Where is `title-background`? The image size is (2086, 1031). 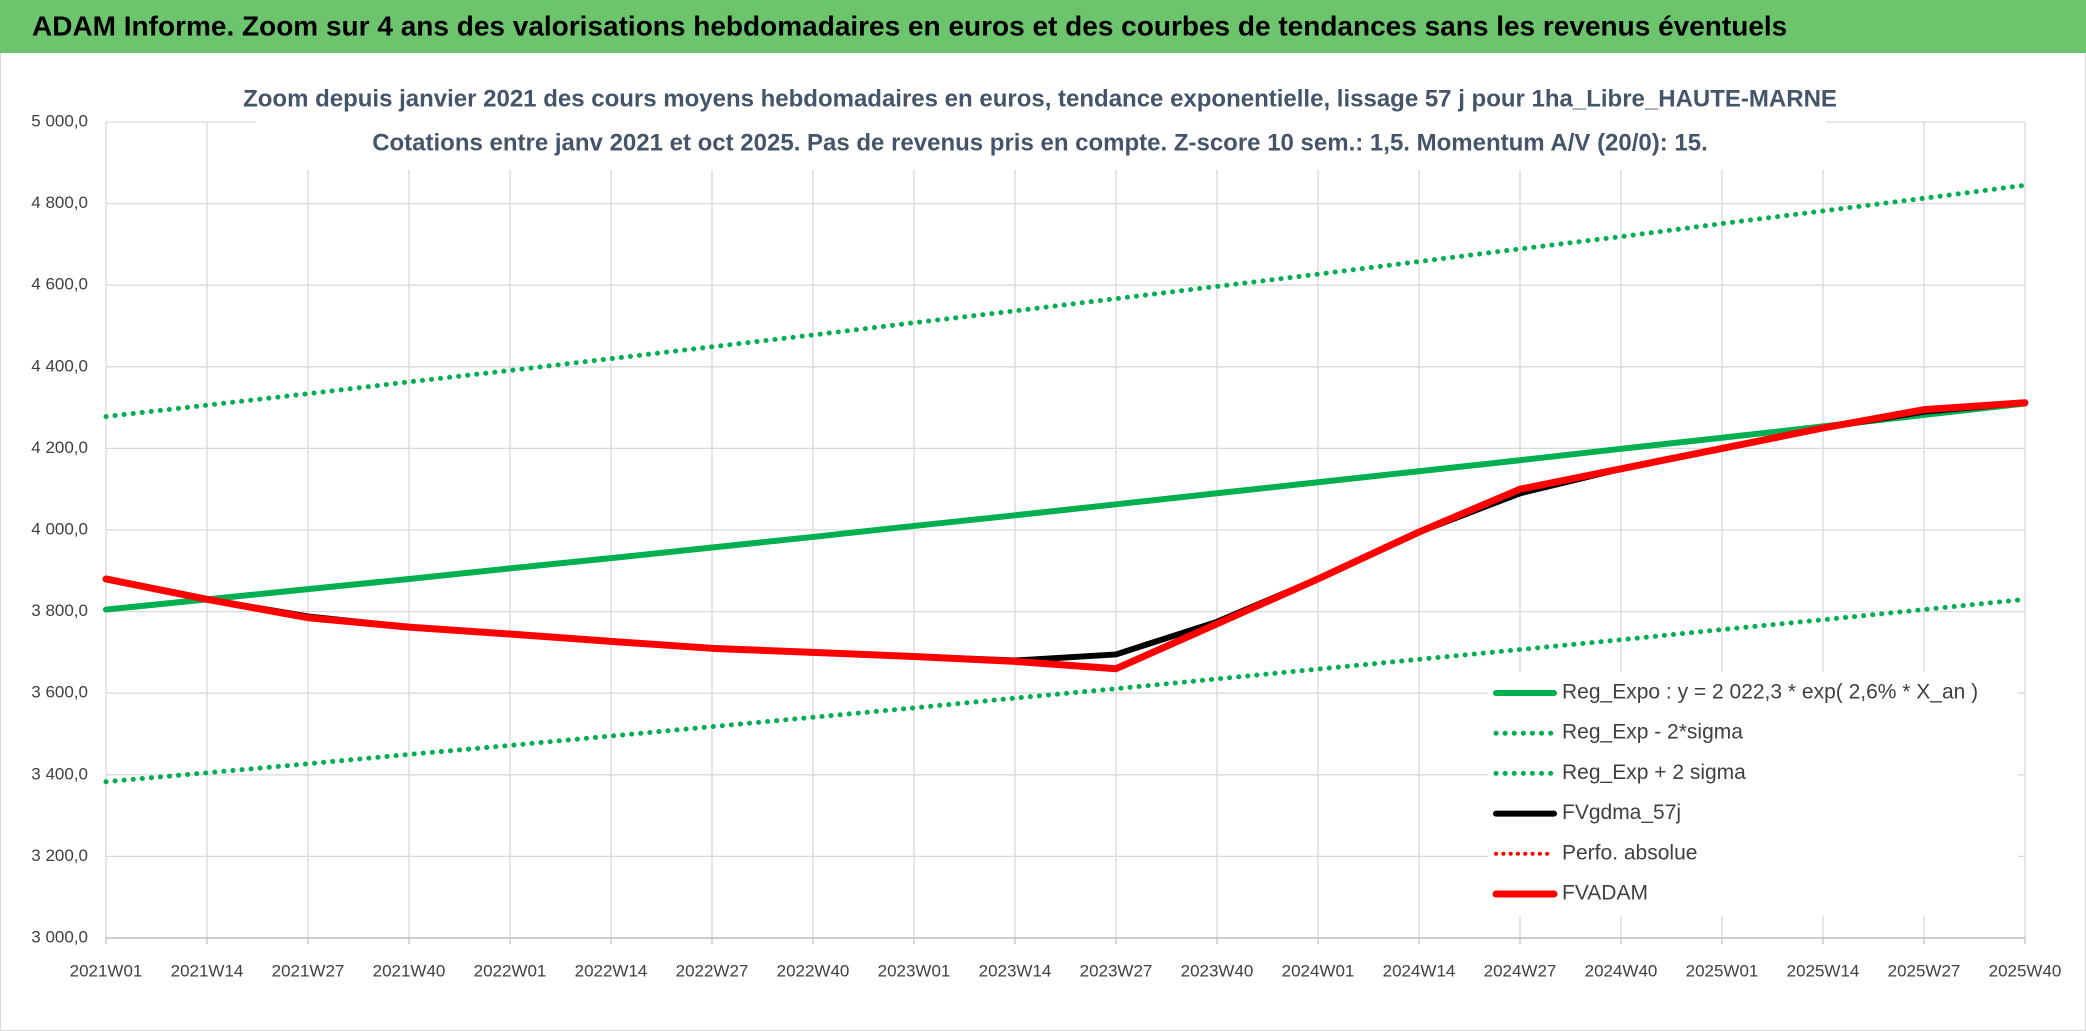
title-background is located at coordinates (1041, 124).